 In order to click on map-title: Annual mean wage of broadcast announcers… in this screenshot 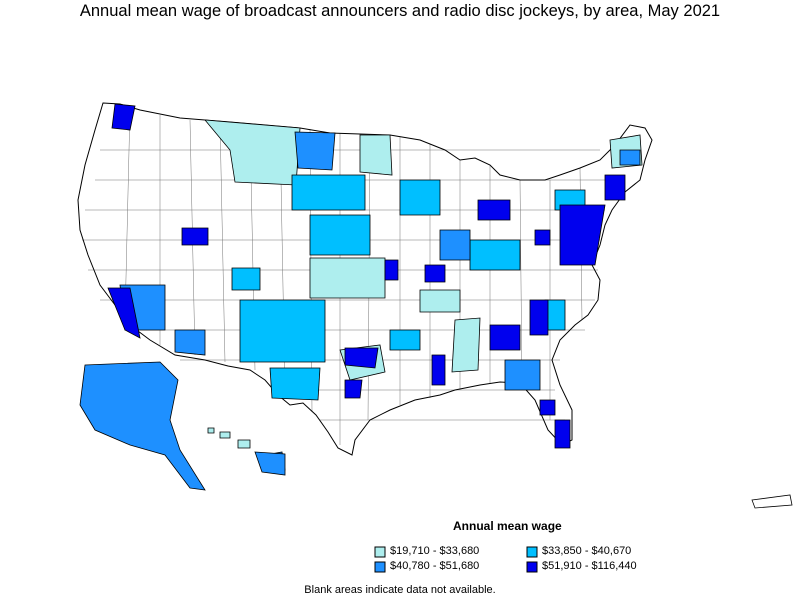, I will do `click(400, 11)`.